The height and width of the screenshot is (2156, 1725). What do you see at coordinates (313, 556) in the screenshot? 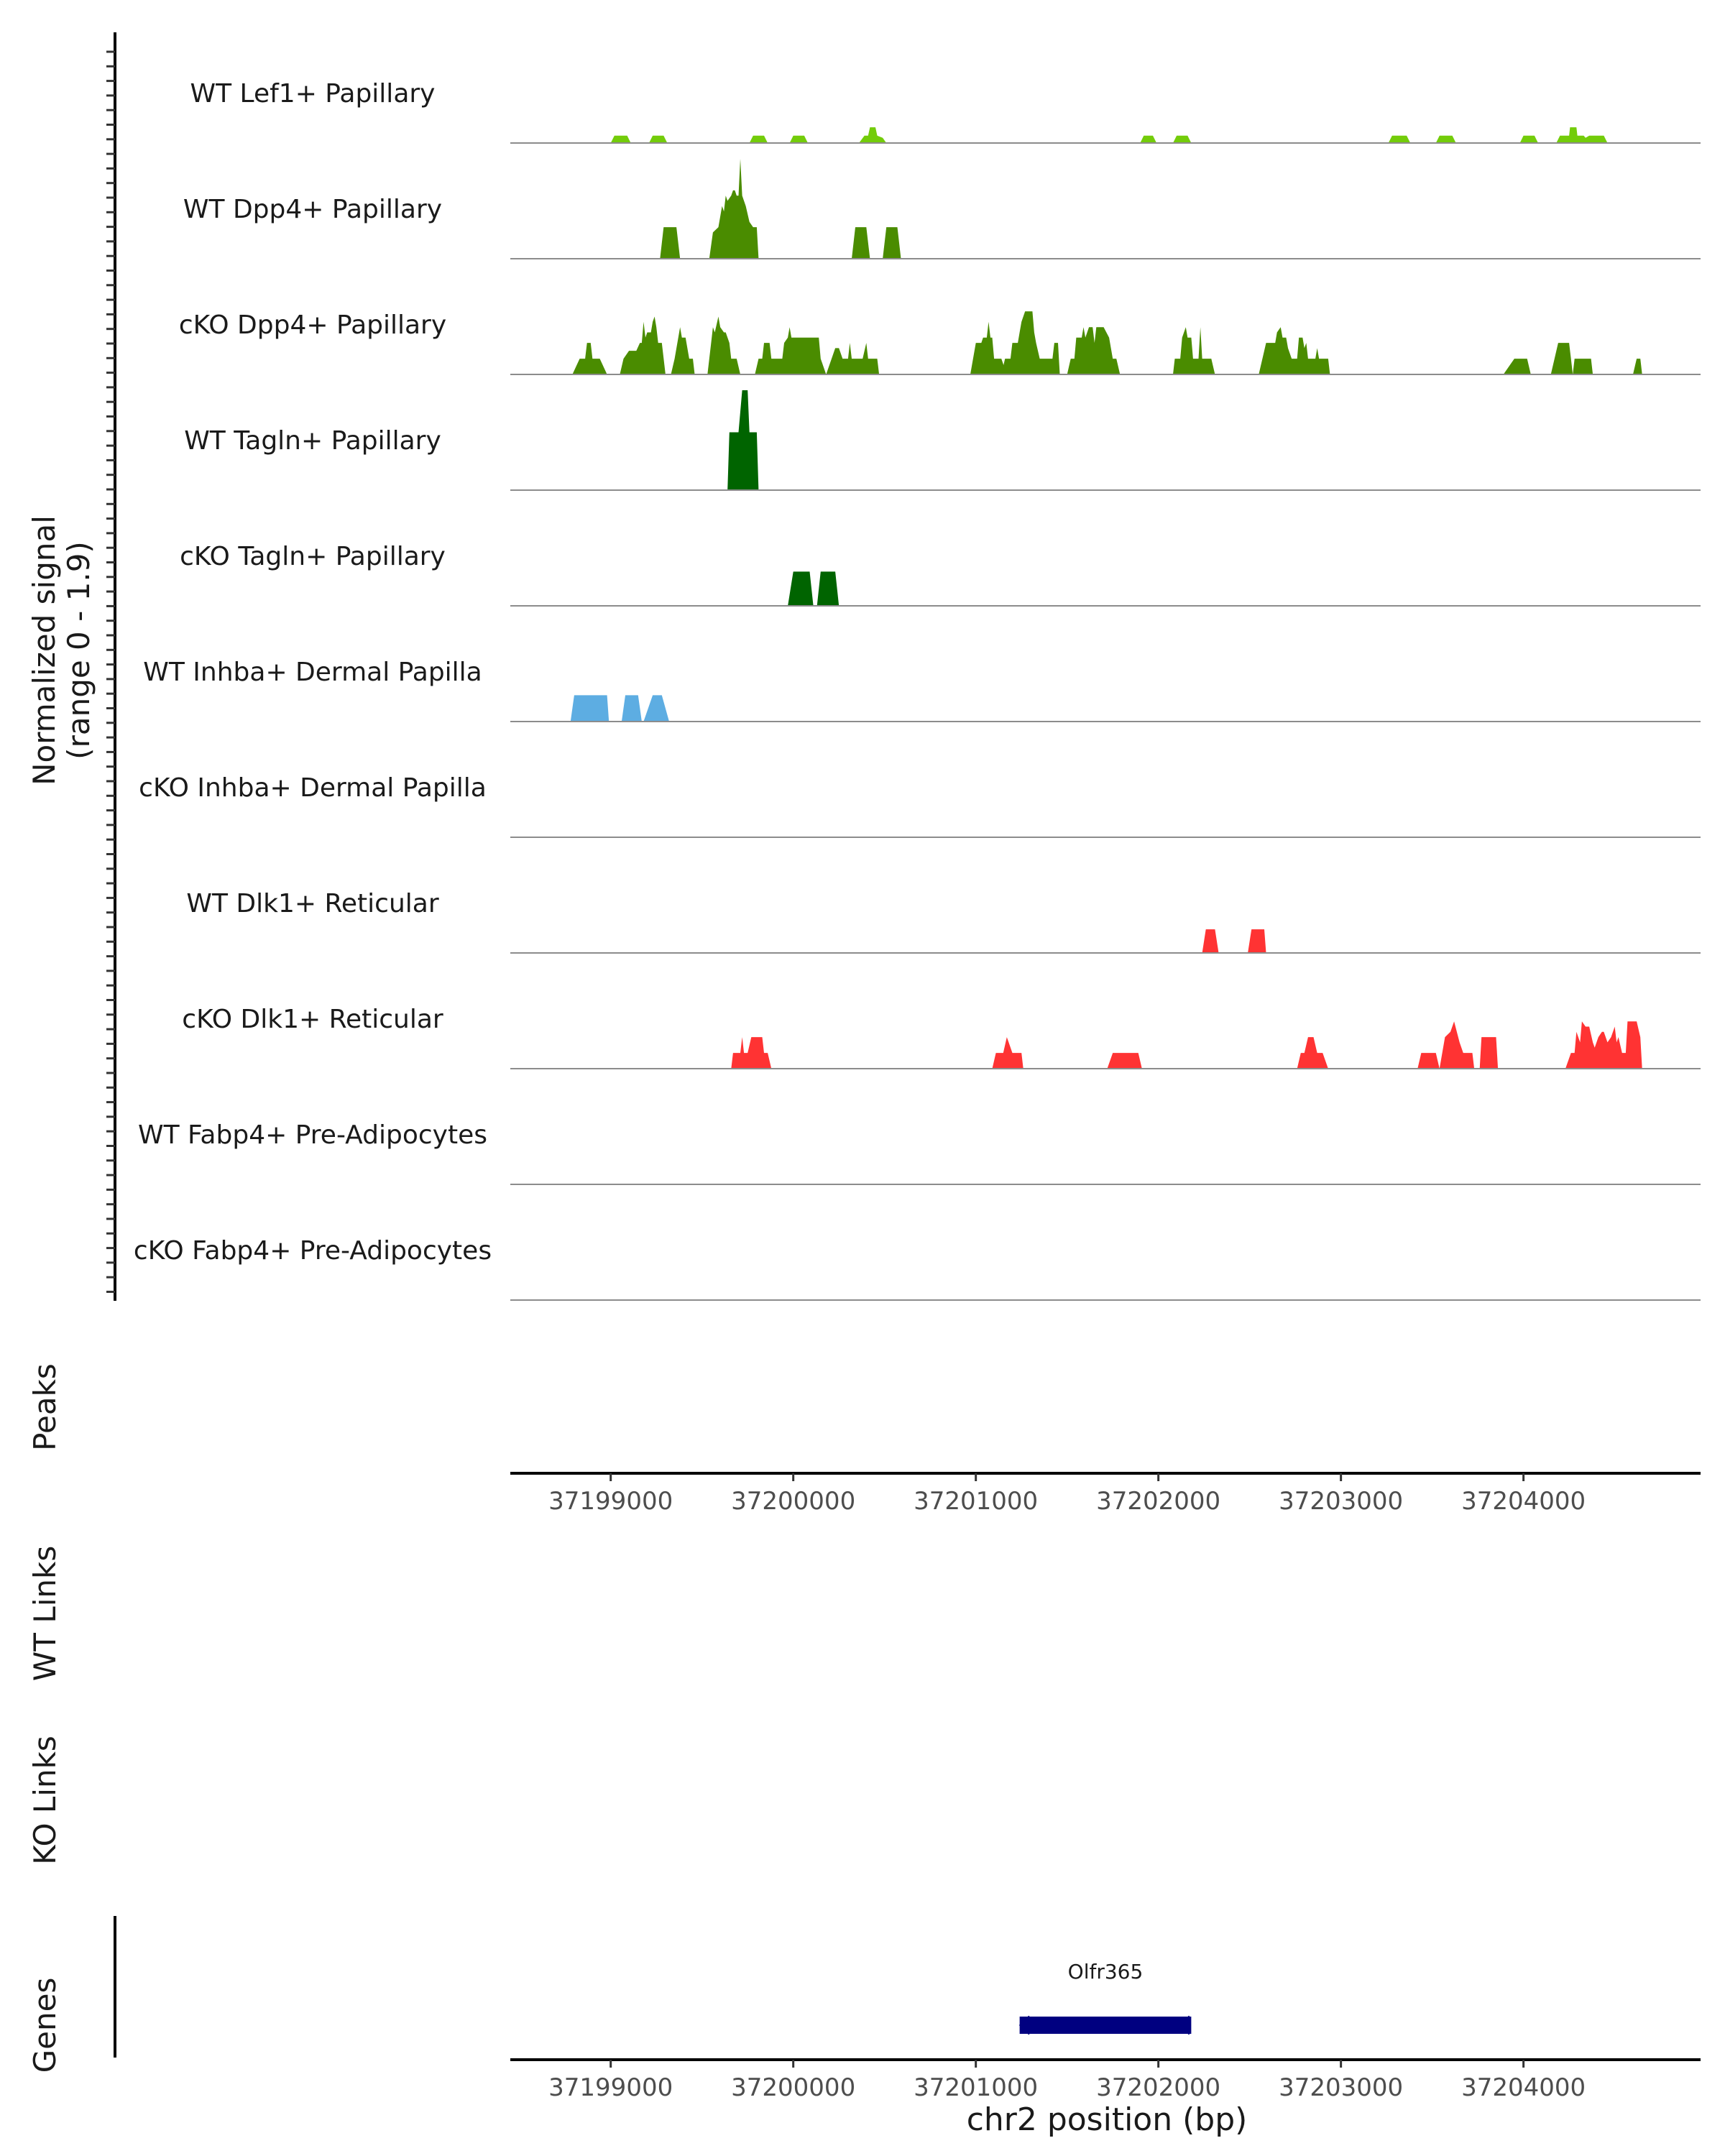
I see `track-label: cKO Tagln+ Papillary` at bounding box center [313, 556].